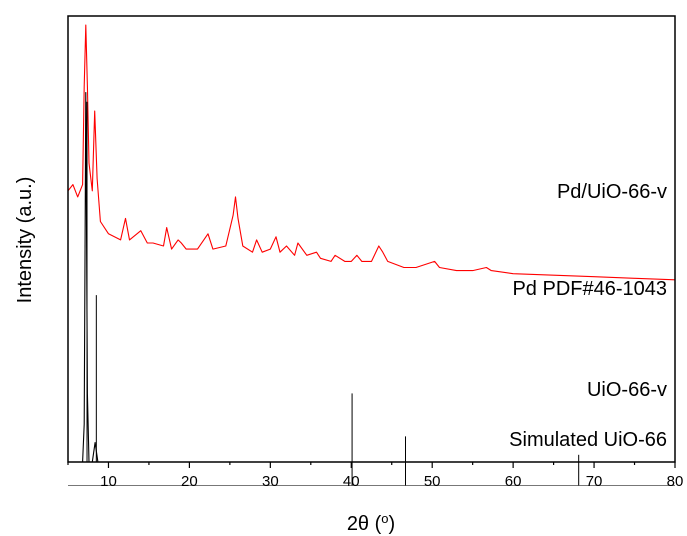 The height and width of the screenshot is (536, 687). Describe the element at coordinates (627, 390) in the screenshot. I see `trace-label-uio: UiO-66-v` at that location.